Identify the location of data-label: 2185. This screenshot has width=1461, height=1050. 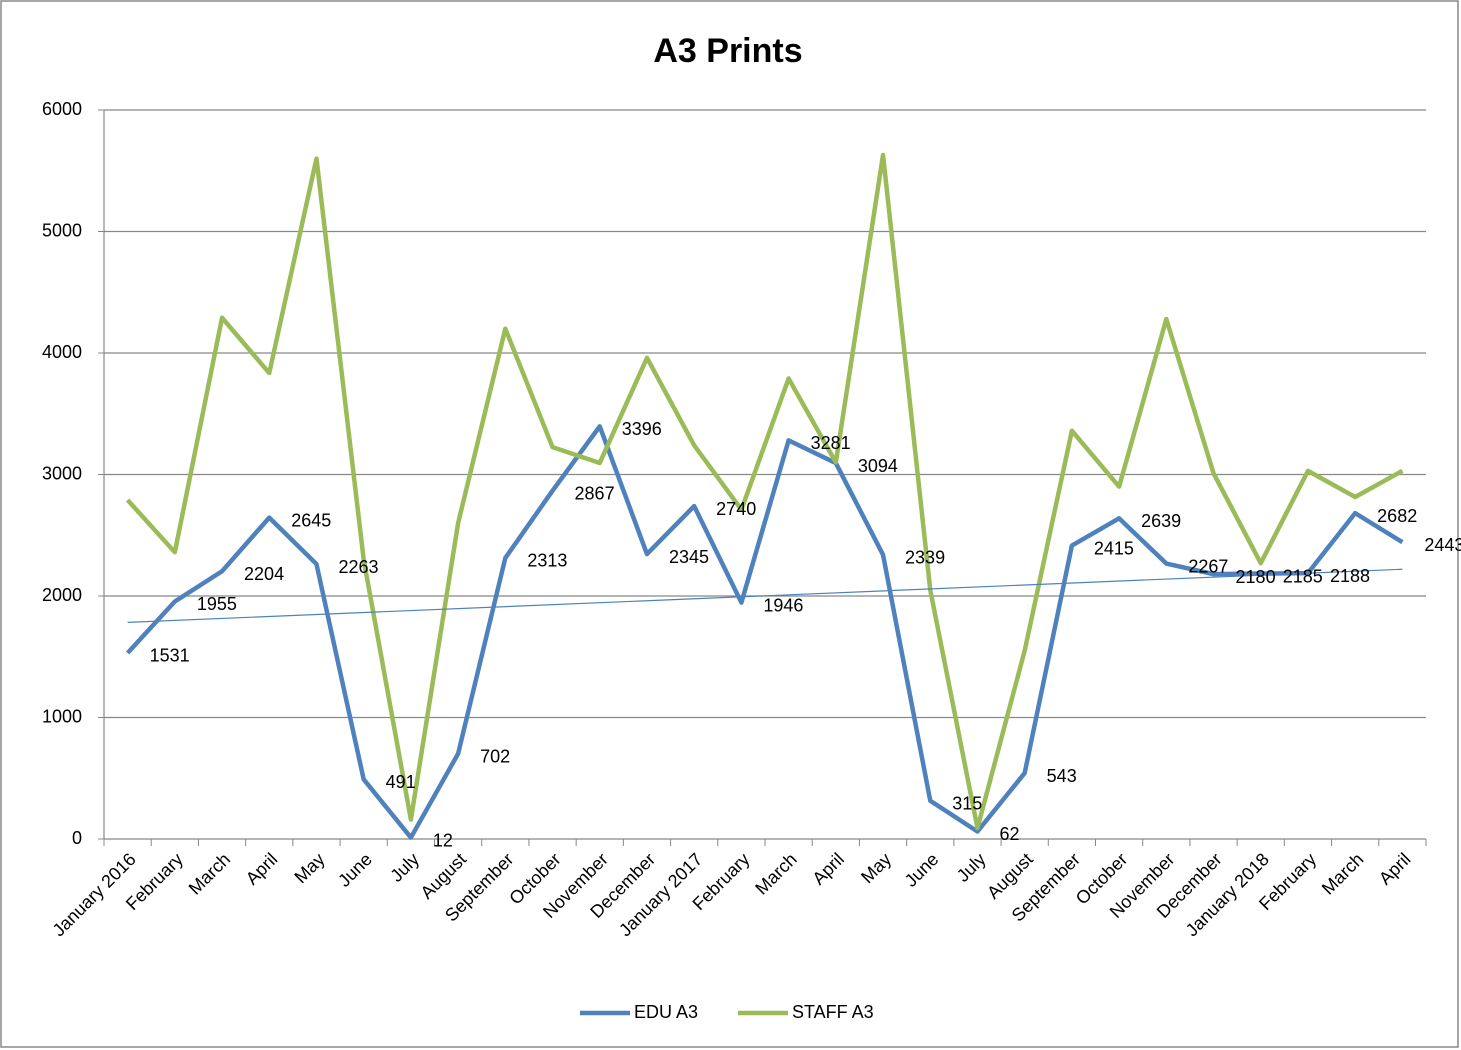
(1303, 576).